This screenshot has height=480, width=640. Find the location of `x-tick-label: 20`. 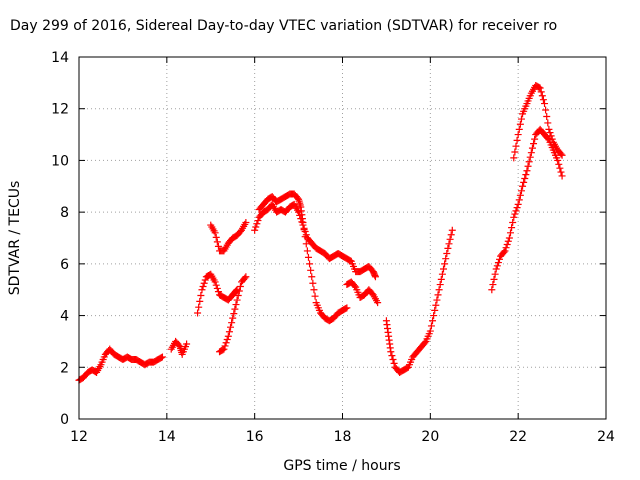

x-tick-label: 20 is located at coordinates (430, 437).